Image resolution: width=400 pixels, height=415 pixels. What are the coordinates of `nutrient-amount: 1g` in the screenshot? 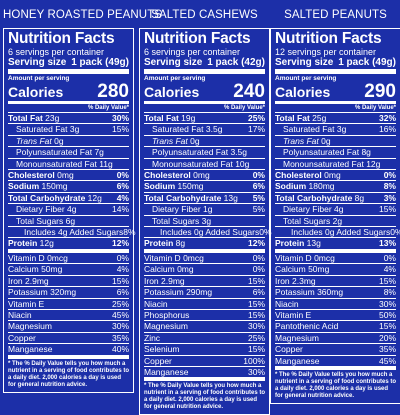 It's located at (208, 209).